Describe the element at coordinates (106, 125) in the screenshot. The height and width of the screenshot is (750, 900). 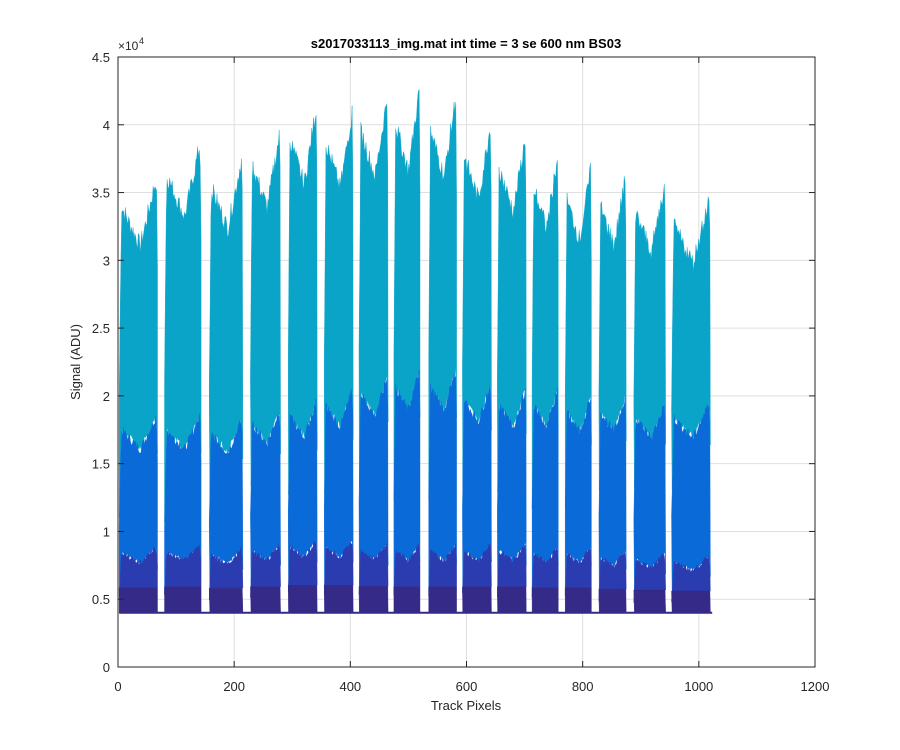
I see `y-tick-label: 4` at that location.